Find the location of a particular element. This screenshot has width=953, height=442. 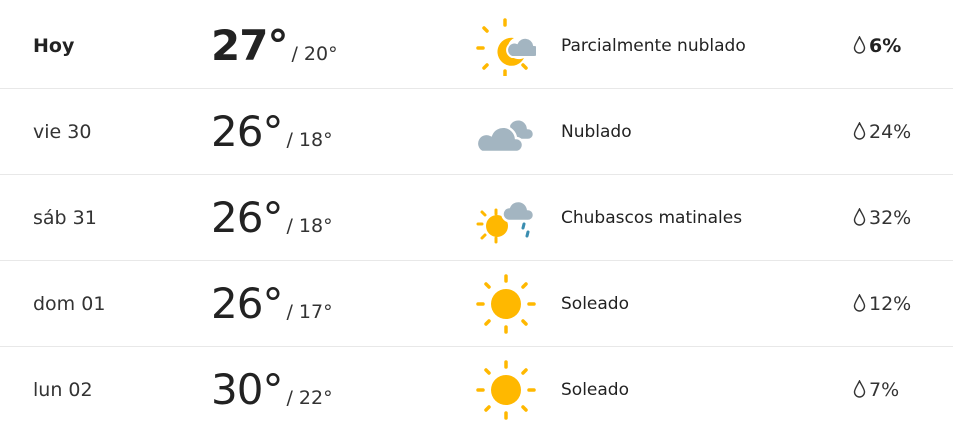

precipitation: 7% is located at coordinates (876, 390).